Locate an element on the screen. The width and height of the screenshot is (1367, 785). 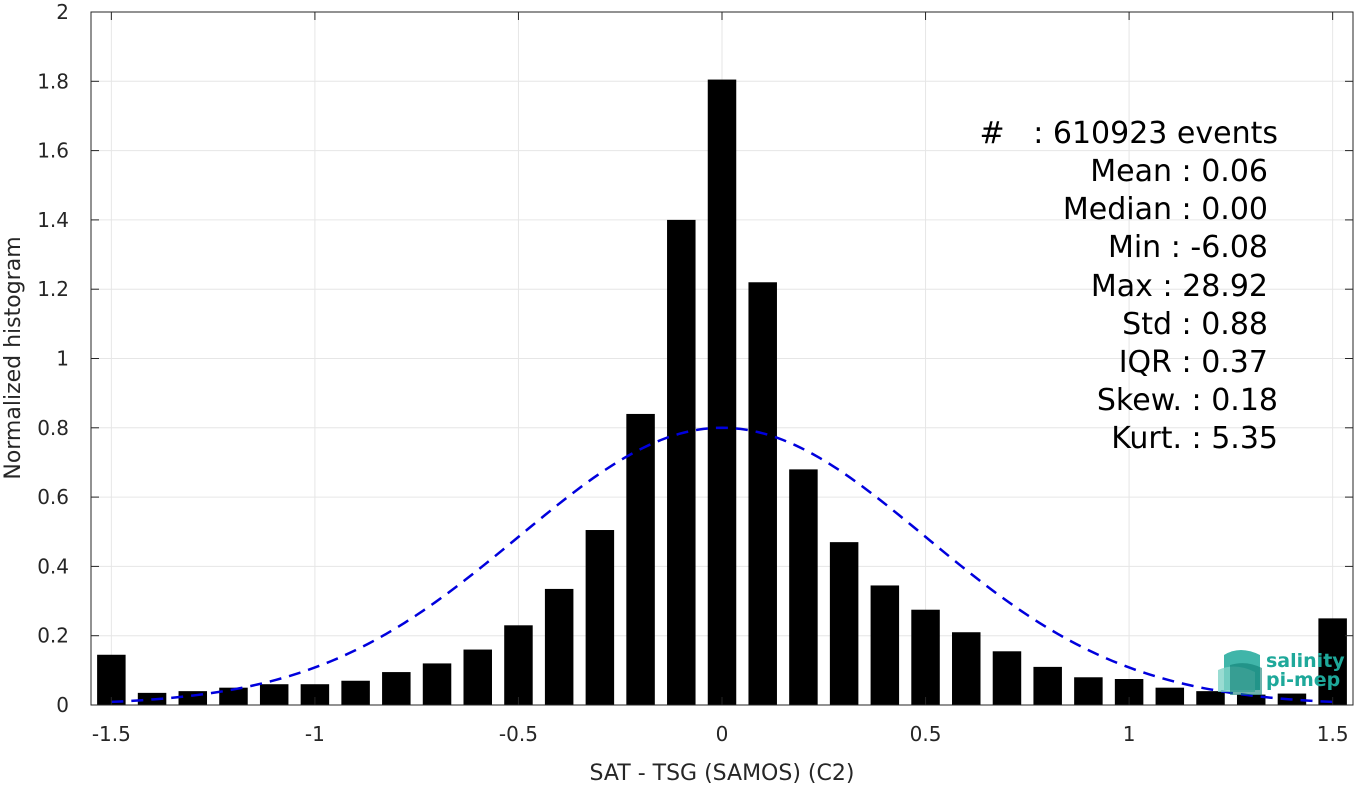
y-tick-label: 2 is located at coordinates (62, 12).